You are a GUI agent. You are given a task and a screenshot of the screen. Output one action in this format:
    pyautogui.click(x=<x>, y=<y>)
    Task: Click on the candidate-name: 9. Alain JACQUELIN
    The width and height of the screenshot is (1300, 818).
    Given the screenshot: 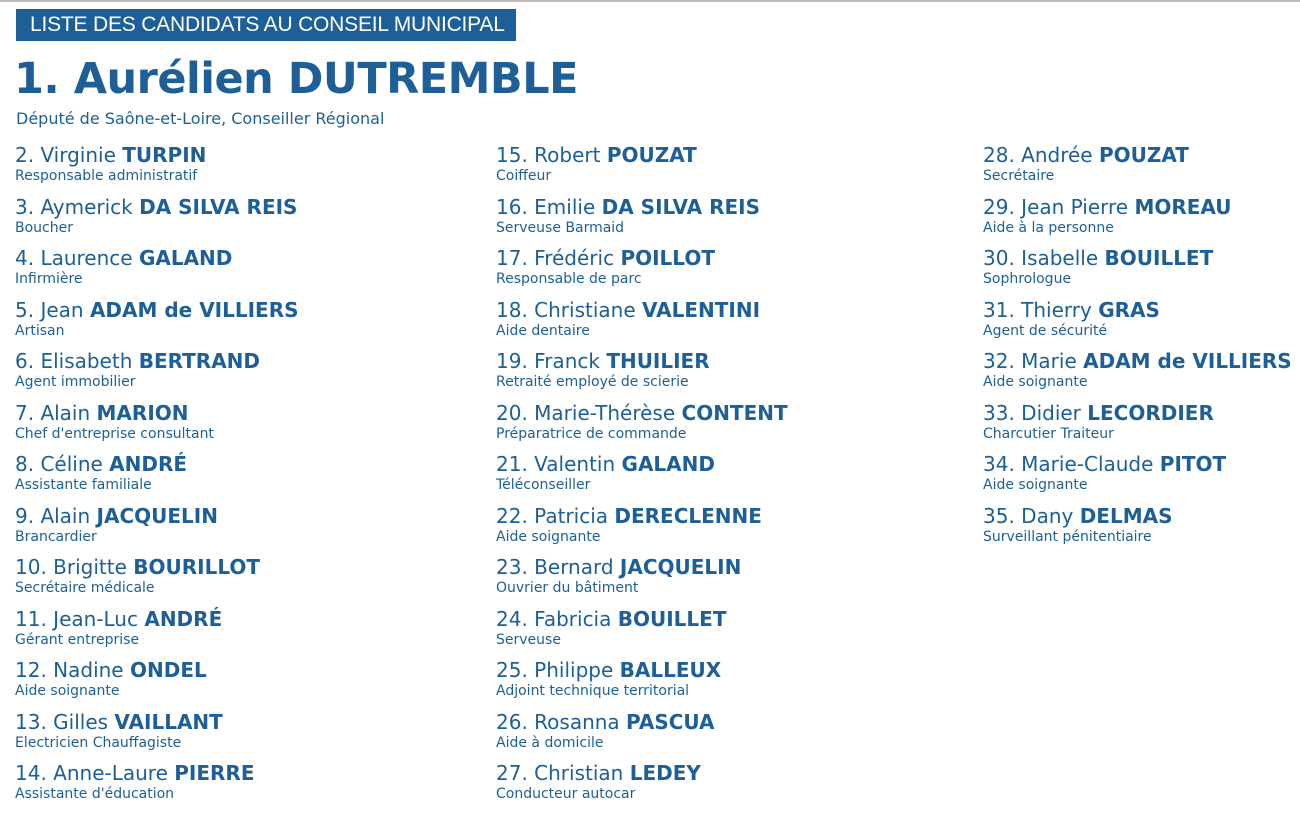 What is the action you would take?
    pyautogui.click(x=157, y=516)
    